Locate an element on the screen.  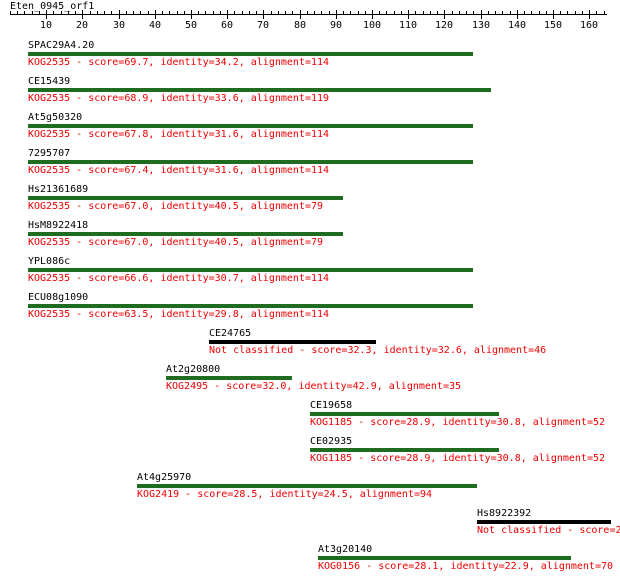
hit-name: At4g25970 is located at coordinates (164, 477).